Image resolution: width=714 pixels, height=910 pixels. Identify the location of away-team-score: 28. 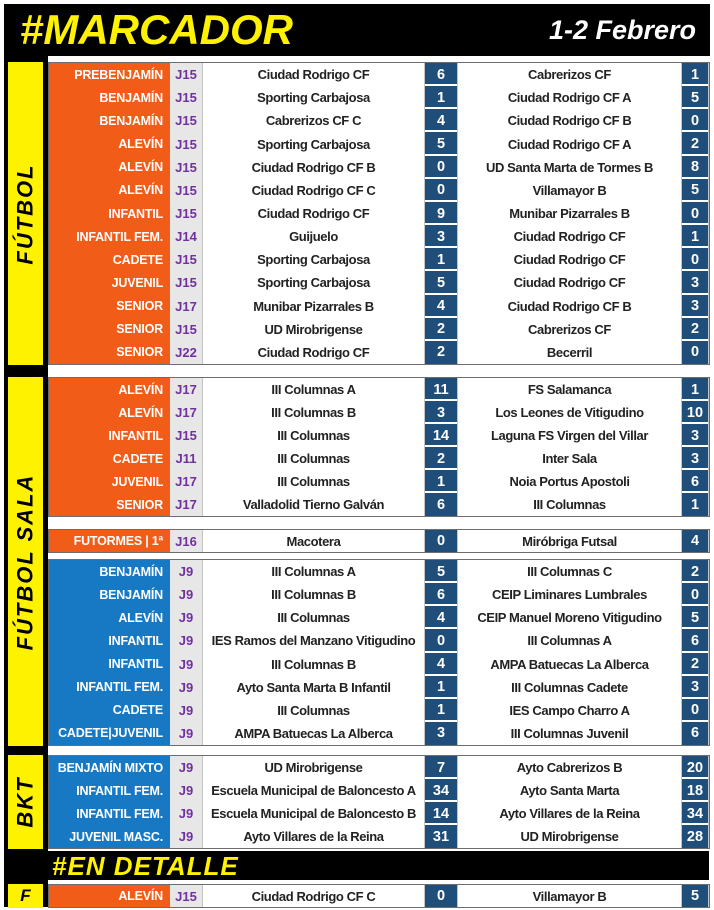
(695, 836).